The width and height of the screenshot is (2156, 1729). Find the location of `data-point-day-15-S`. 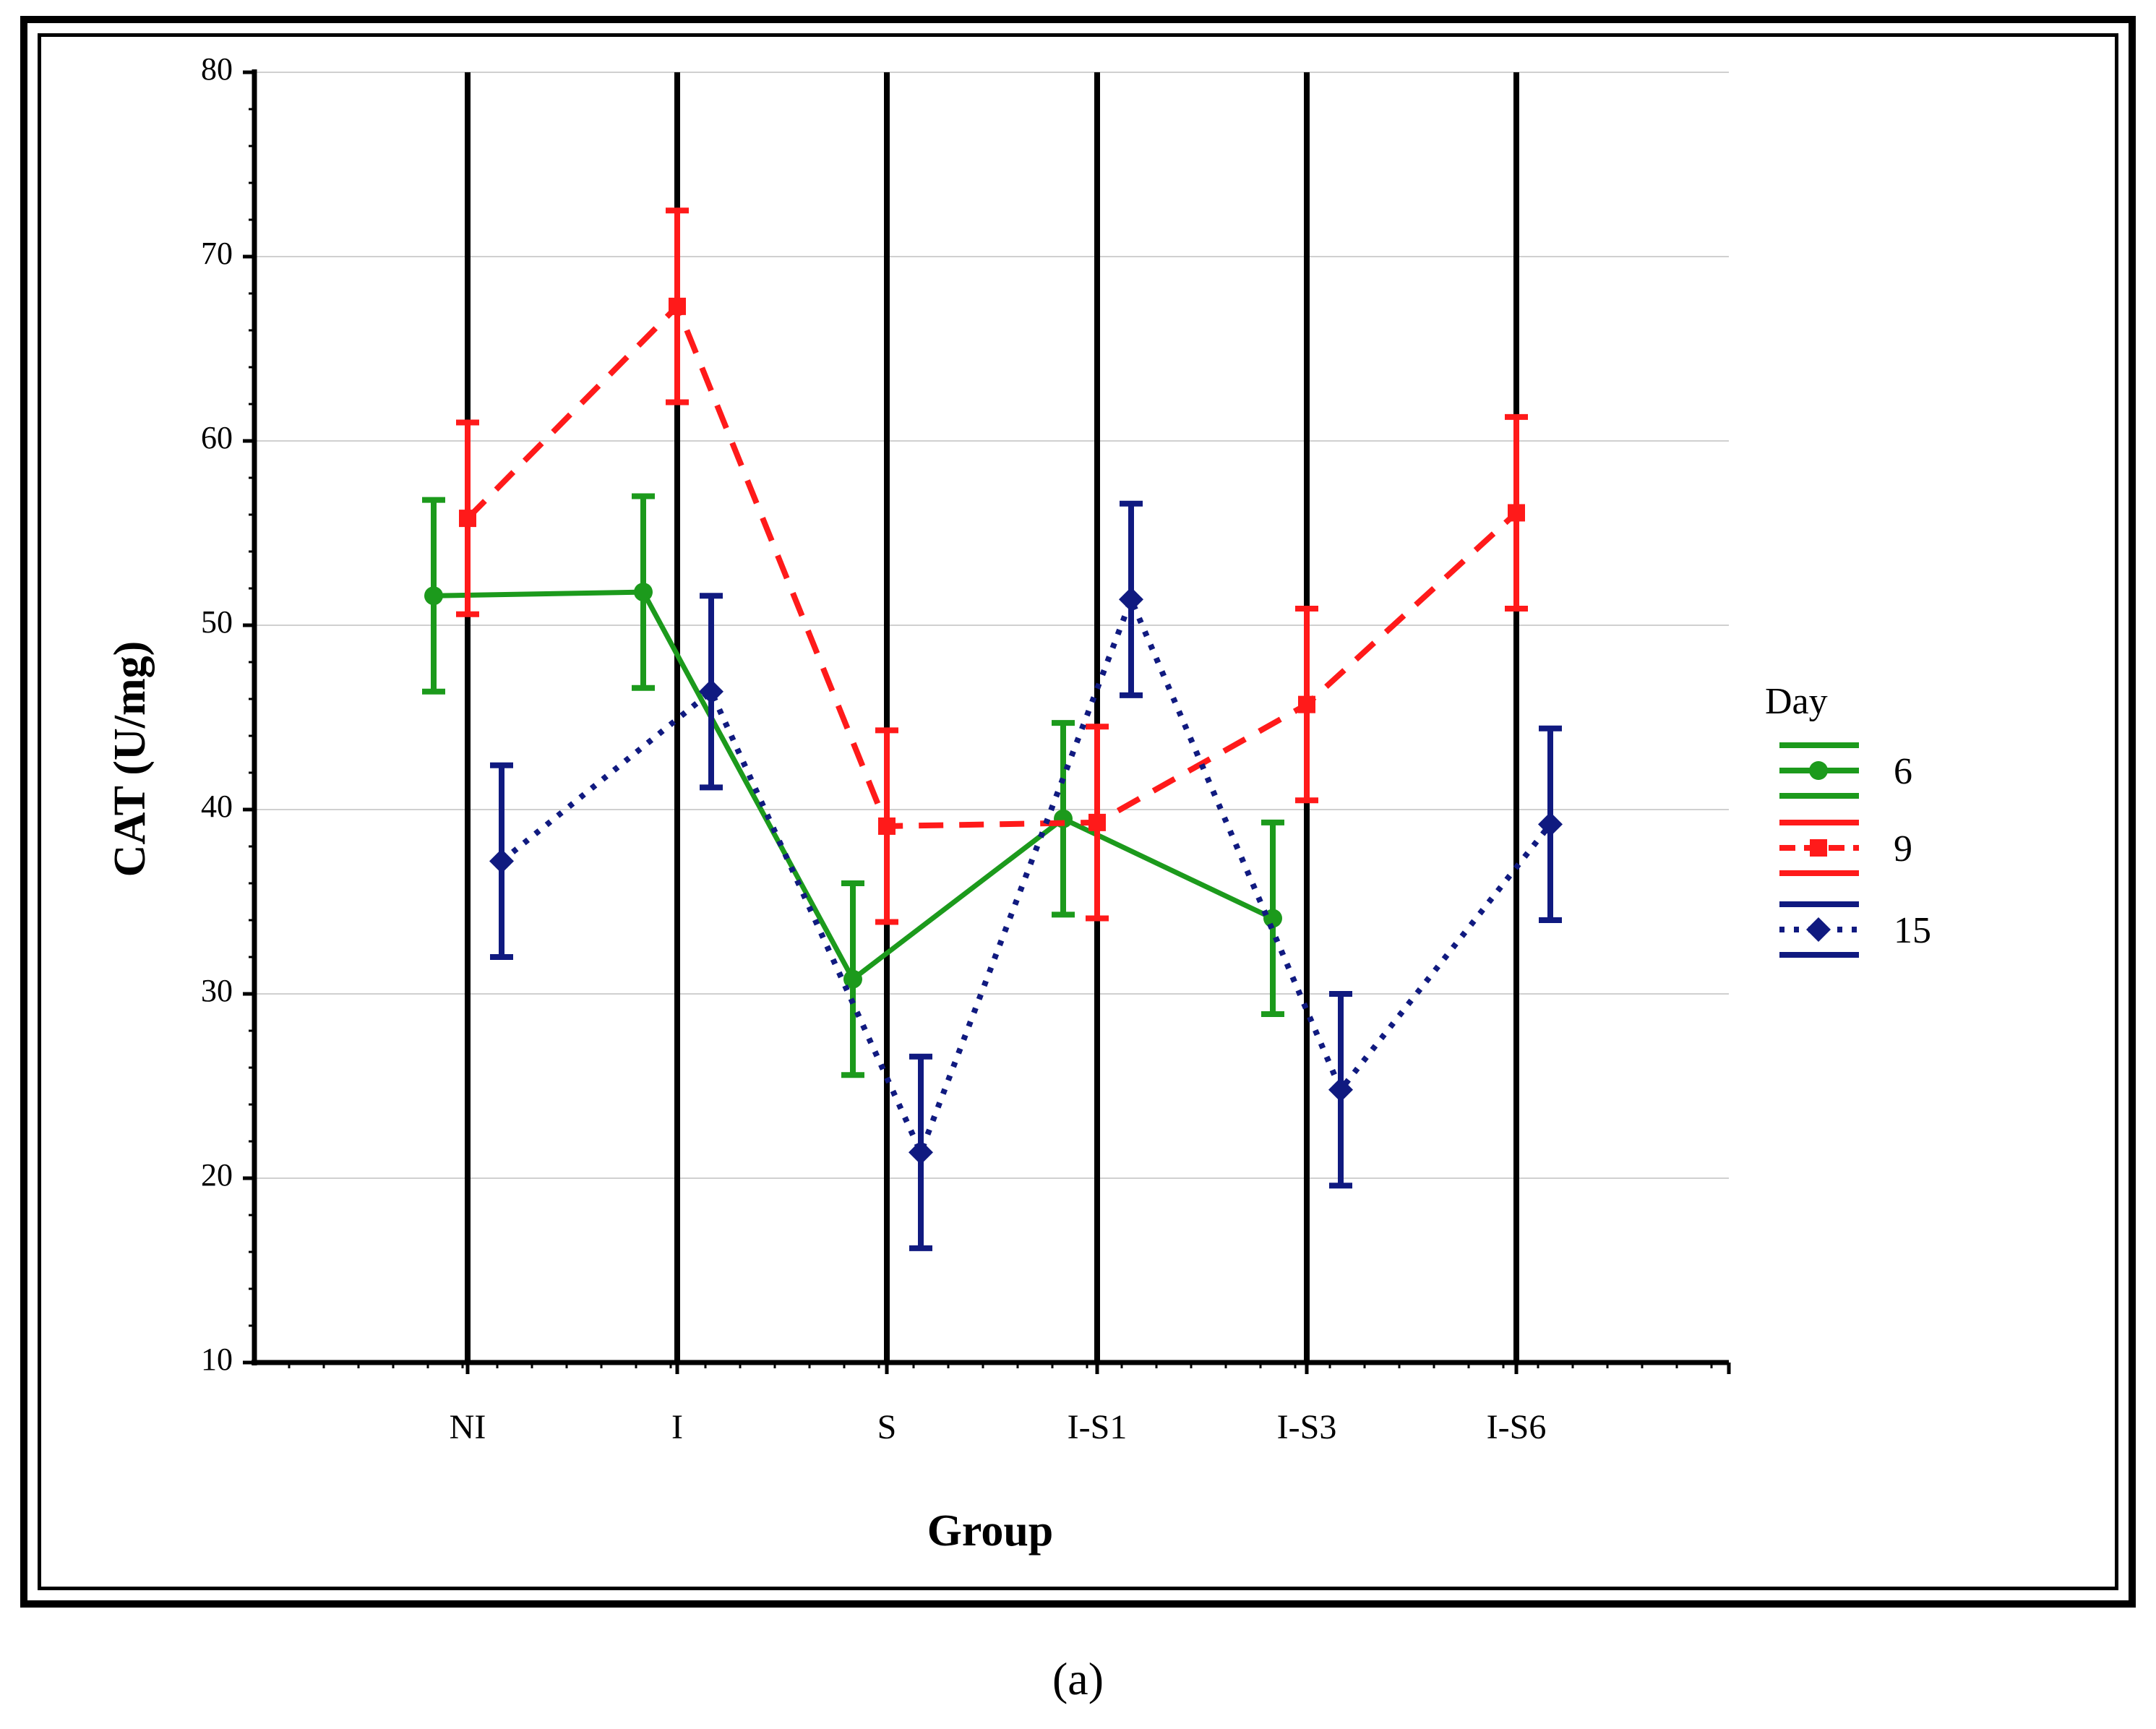

data-point-day-15-S is located at coordinates (921, 1152).